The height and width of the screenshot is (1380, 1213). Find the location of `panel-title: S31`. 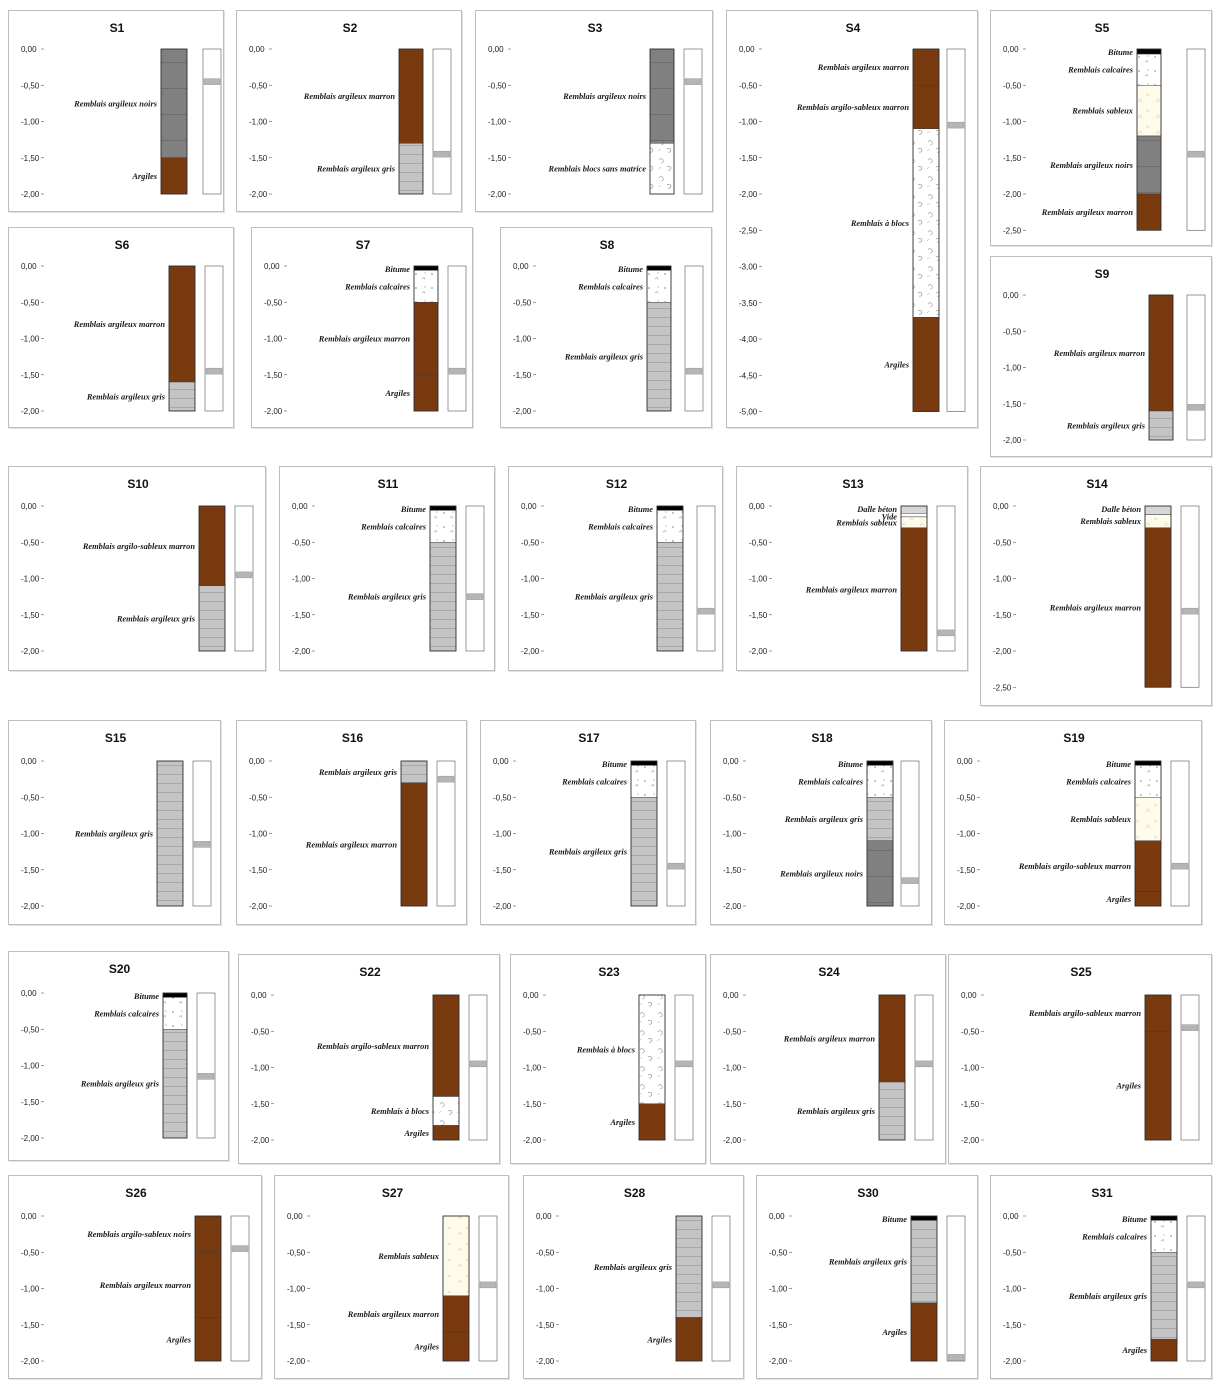

panel-title: S31 is located at coordinates (1102, 1193).